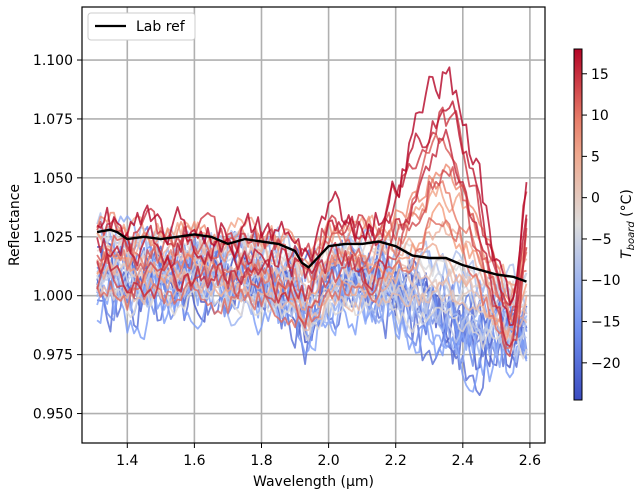  Describe the element at coordinates (606, 323) in the screenshot. I see `colorbar-tick-label: −15` at that location.